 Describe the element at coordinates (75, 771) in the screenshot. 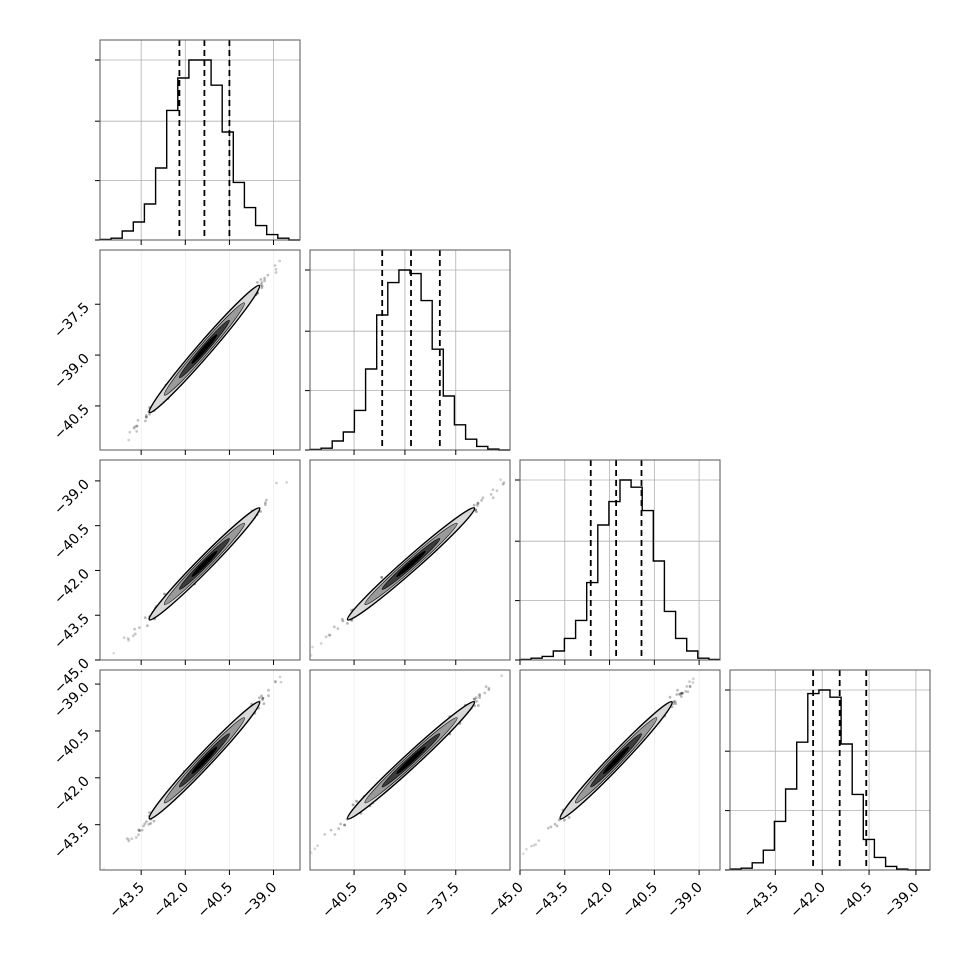

I see `y-axis-4: −43.5−42.0−40.5−39.0` at that location.